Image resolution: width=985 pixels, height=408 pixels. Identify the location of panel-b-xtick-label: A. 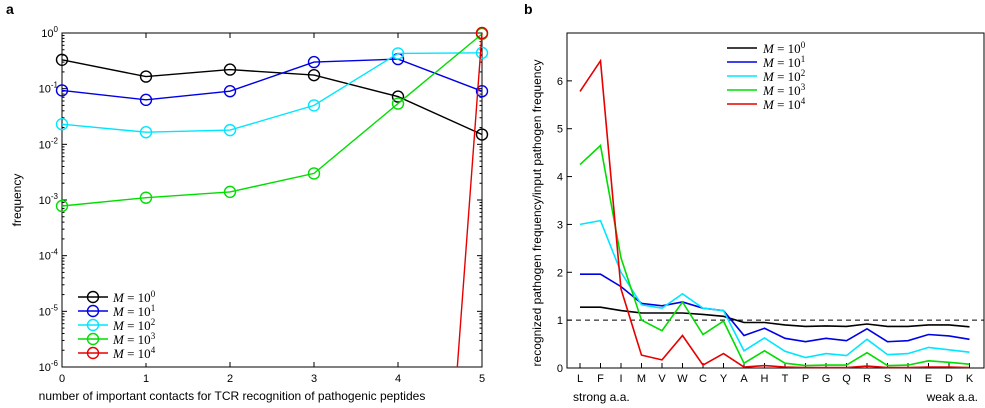
(744, 379).